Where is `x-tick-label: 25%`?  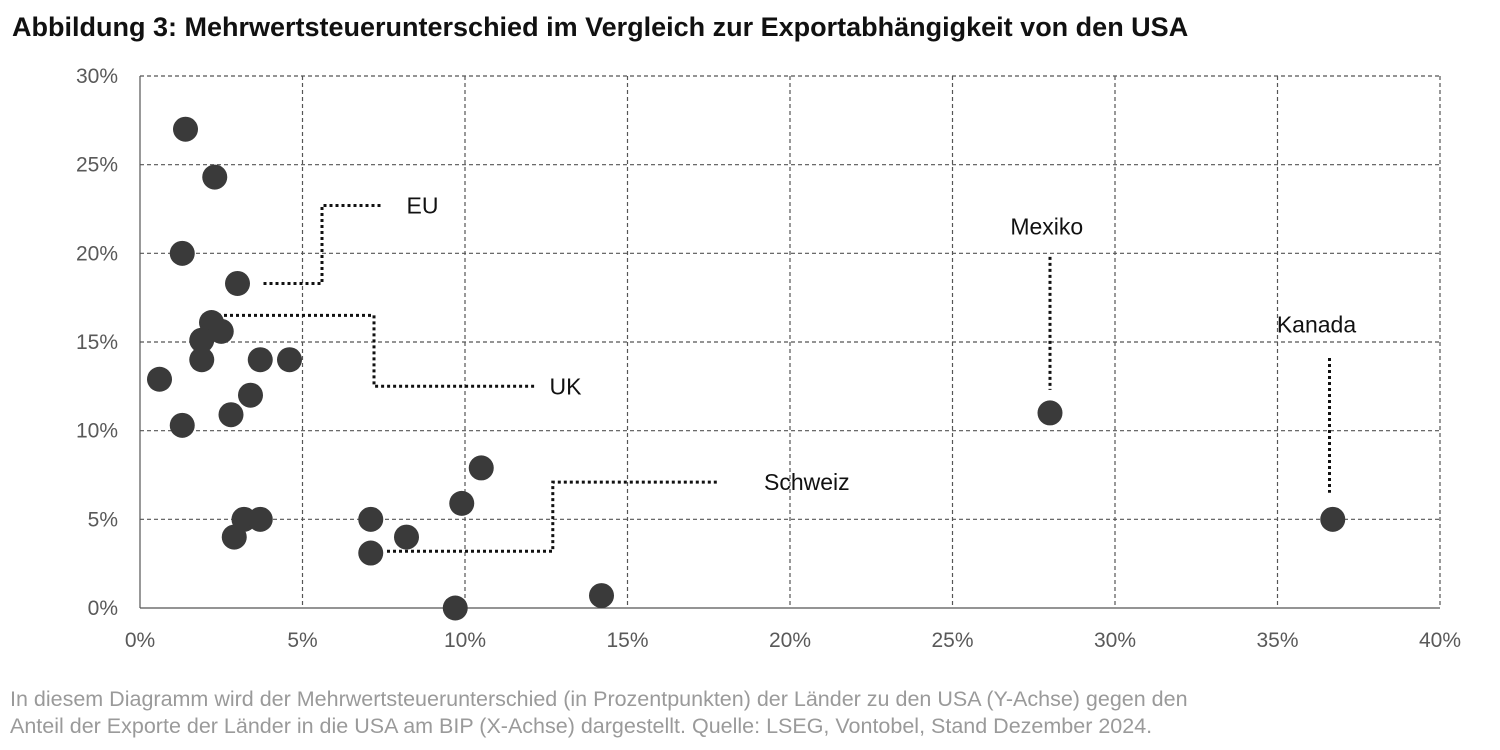 x-tick-label: 25% is located at coordinates (952, 640).